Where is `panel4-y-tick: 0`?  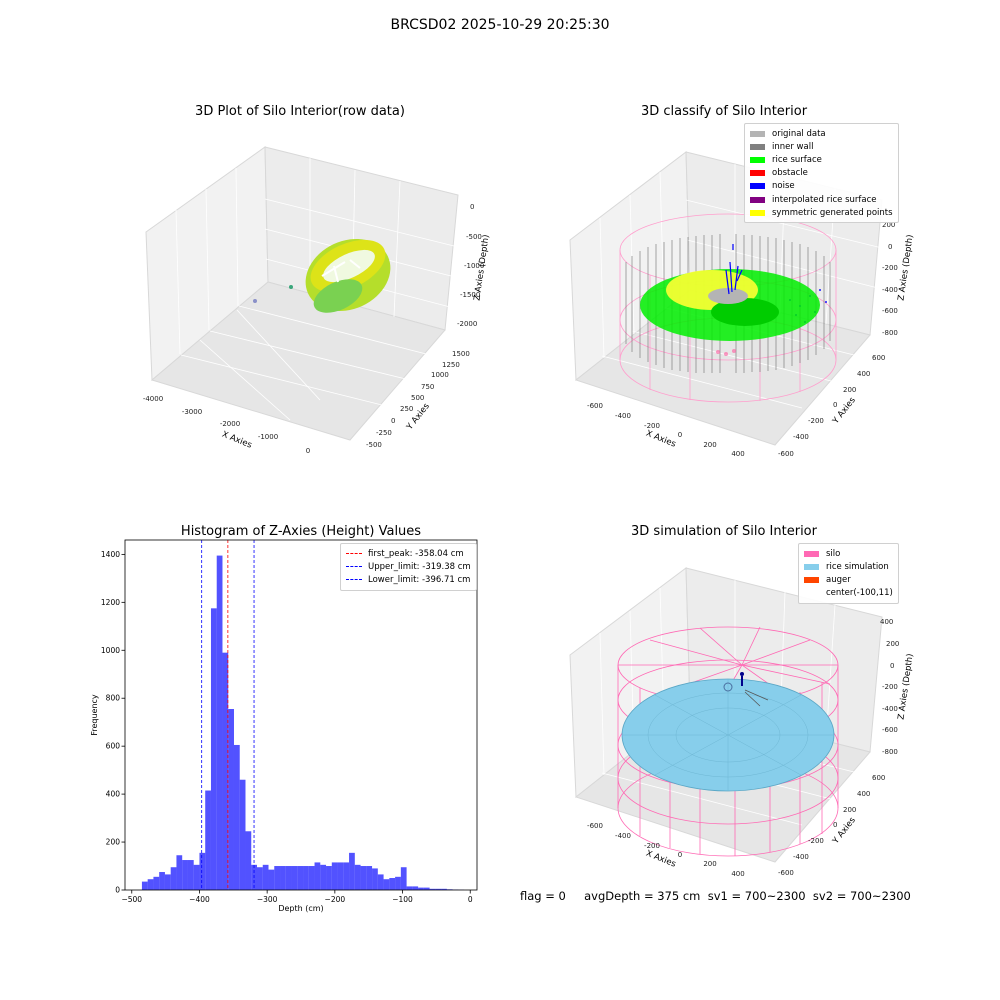
panel4-y-tick: 0 is located at coordinates (835, 825).